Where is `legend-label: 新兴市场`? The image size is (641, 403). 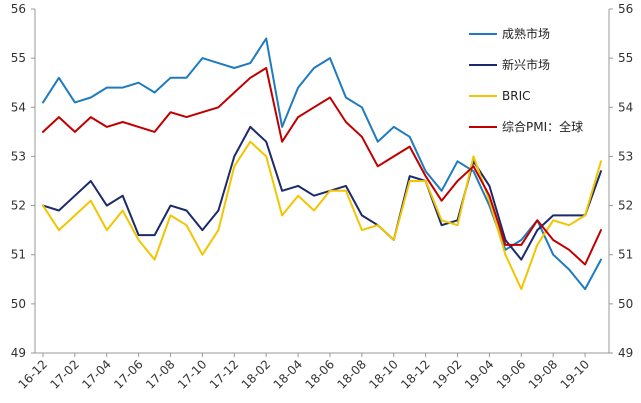
legend-label: 新兴市场 is located at coordinates (526, 64).